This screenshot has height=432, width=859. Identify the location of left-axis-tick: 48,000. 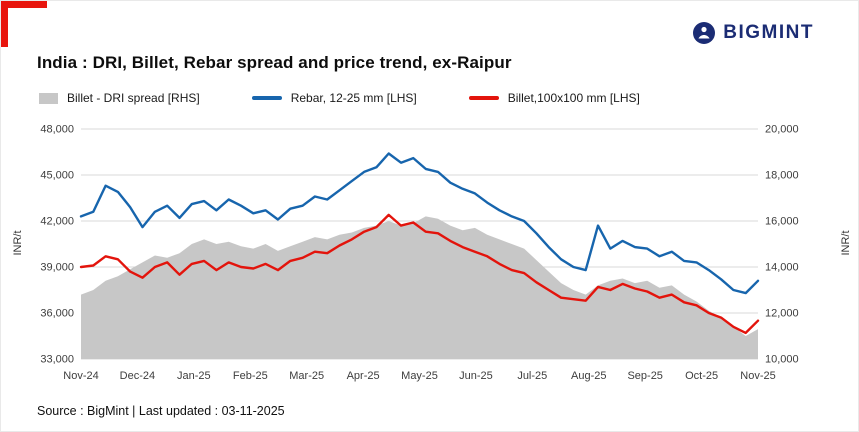
(57, 130).